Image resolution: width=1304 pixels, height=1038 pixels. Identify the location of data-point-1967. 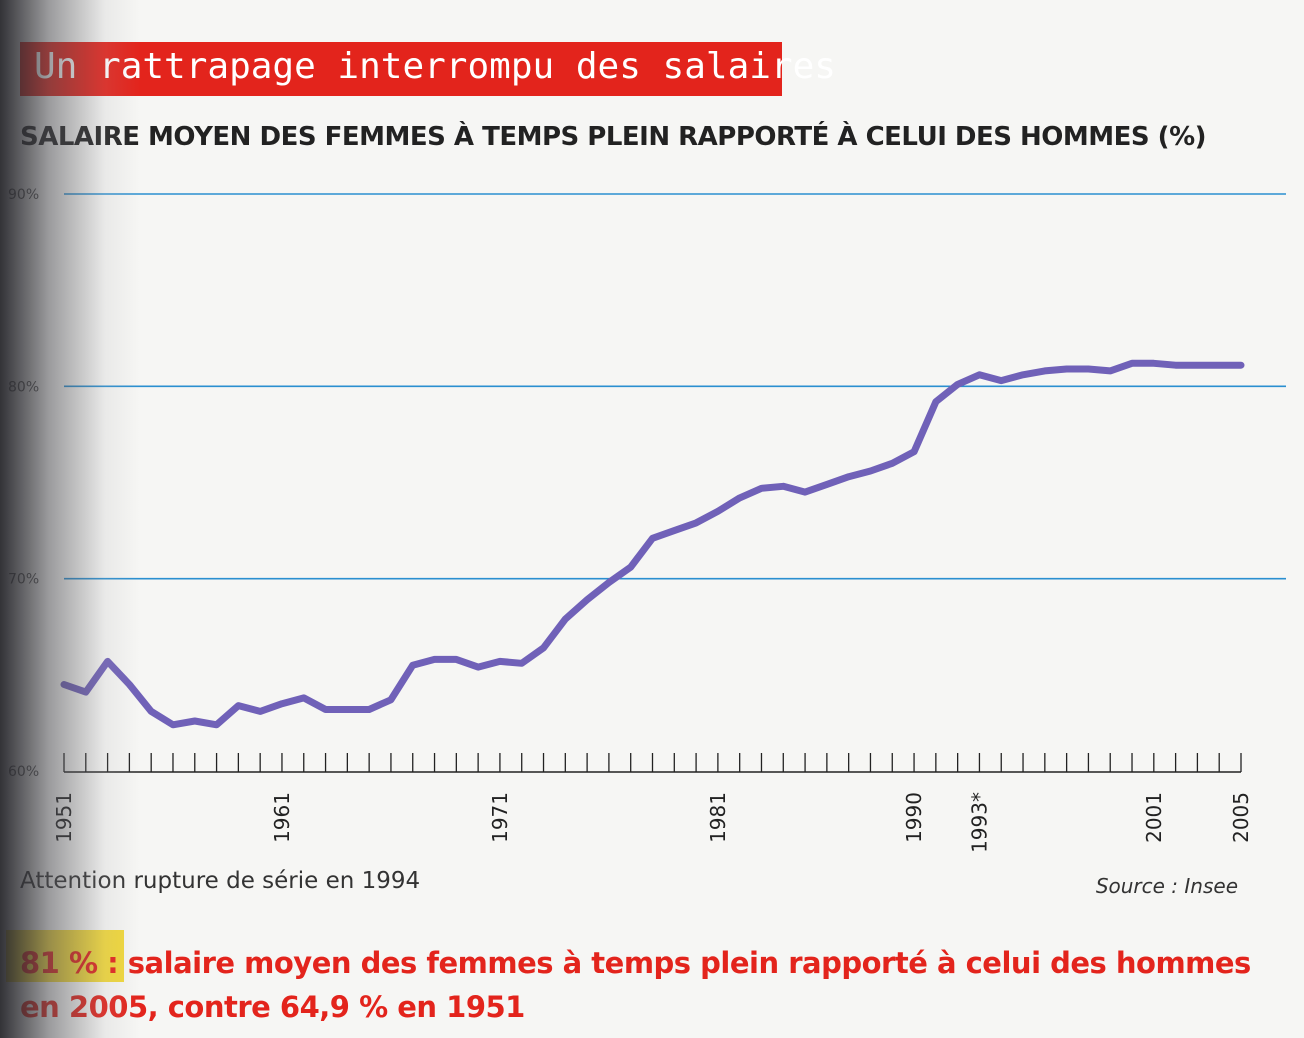
(412, 665).